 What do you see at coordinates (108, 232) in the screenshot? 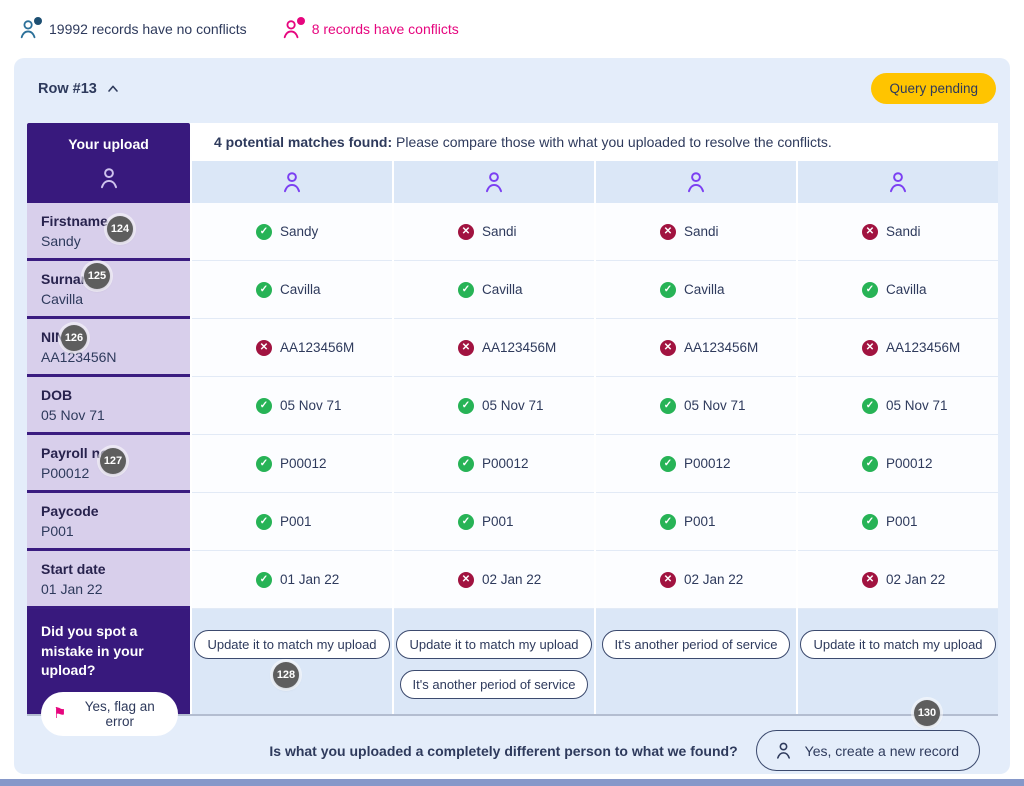
I see `upload-field-firstname: Firstname Sandy` at bounding box center [108, 232].